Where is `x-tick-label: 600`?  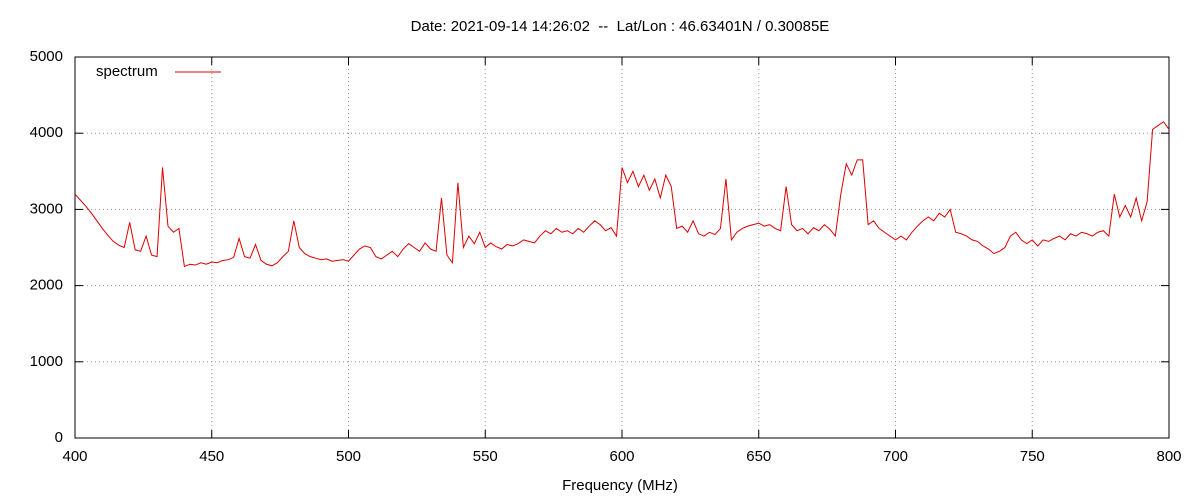 x-tick-label: 600 is located at coordinates (621, 456).